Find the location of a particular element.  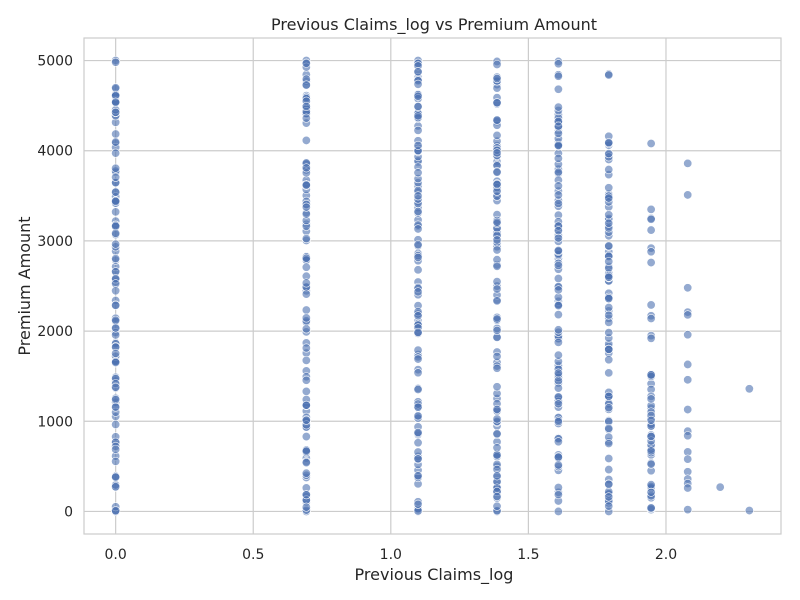

y-axis-ticks: 0 1000 2000 3000 4000 5000 is located at coordinates (55, 287).